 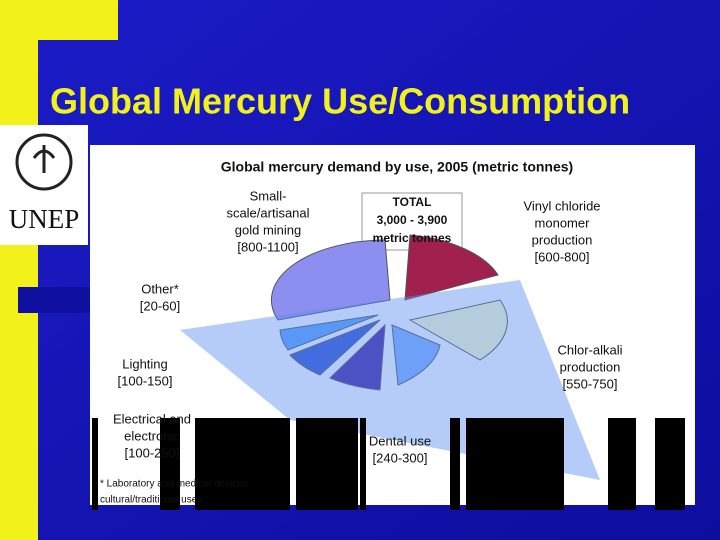 What do you see at coordinates (152, 452) in the screenshot?
I see `chart-label: [100-250]` at bounding box center [152, 452].